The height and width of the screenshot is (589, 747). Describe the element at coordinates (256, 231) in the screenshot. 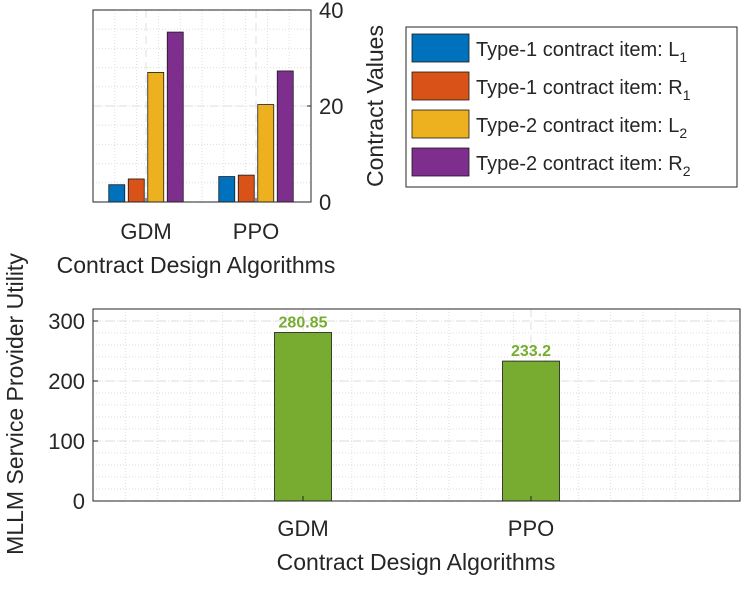

I see `top-x-tick-label: PPO` at that location.